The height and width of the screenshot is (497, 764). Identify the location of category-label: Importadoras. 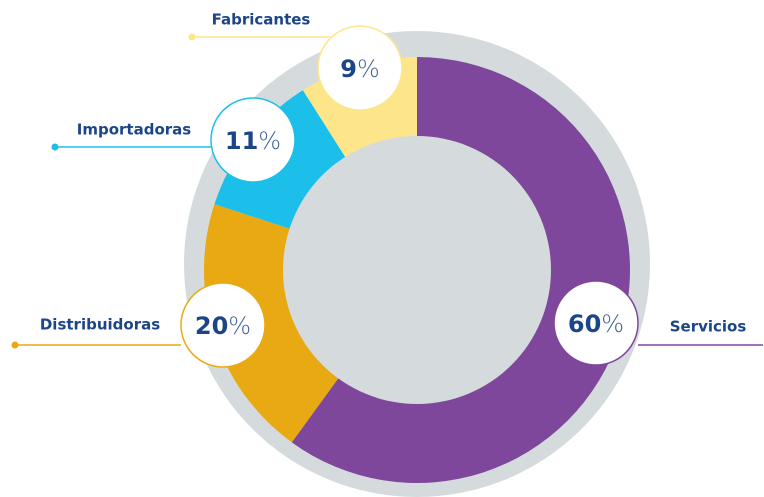
(134, 130).